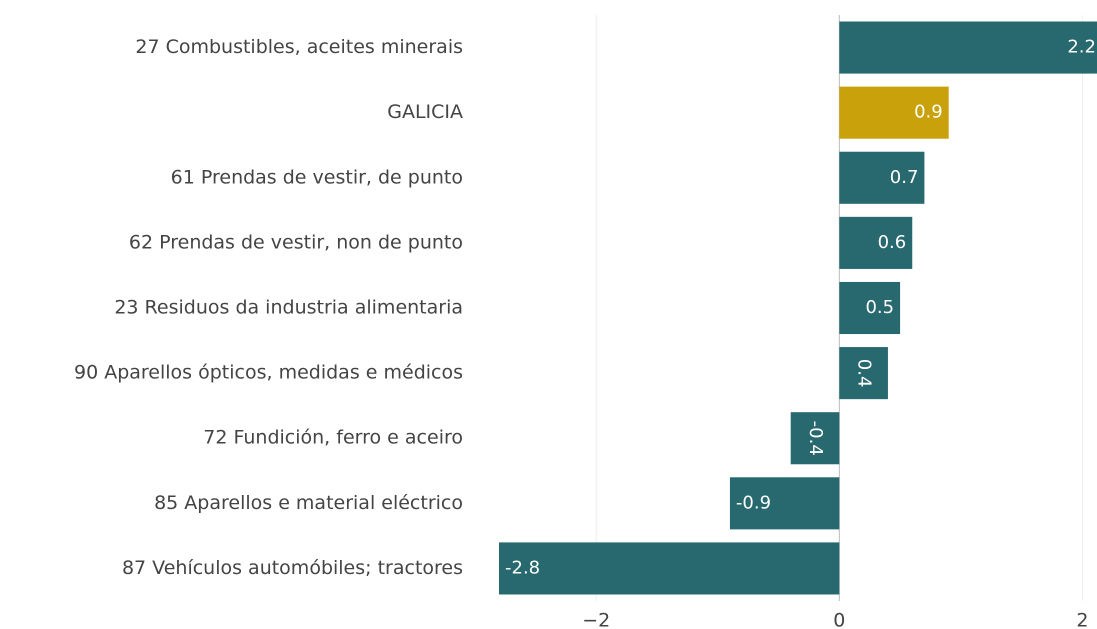  Describe the element at coordinates (268, 373) in the screenshot. I see `y-tick-label: 90 Aparellos ópticos, medidas e médicos` at that location.